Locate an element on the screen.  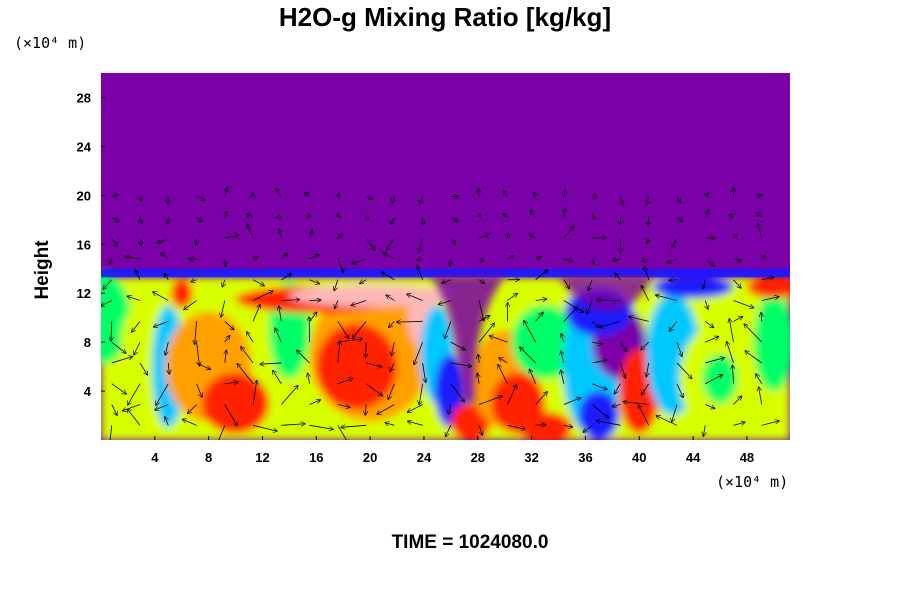
x-tick-label: 4 is located at coordinates (155, 457).